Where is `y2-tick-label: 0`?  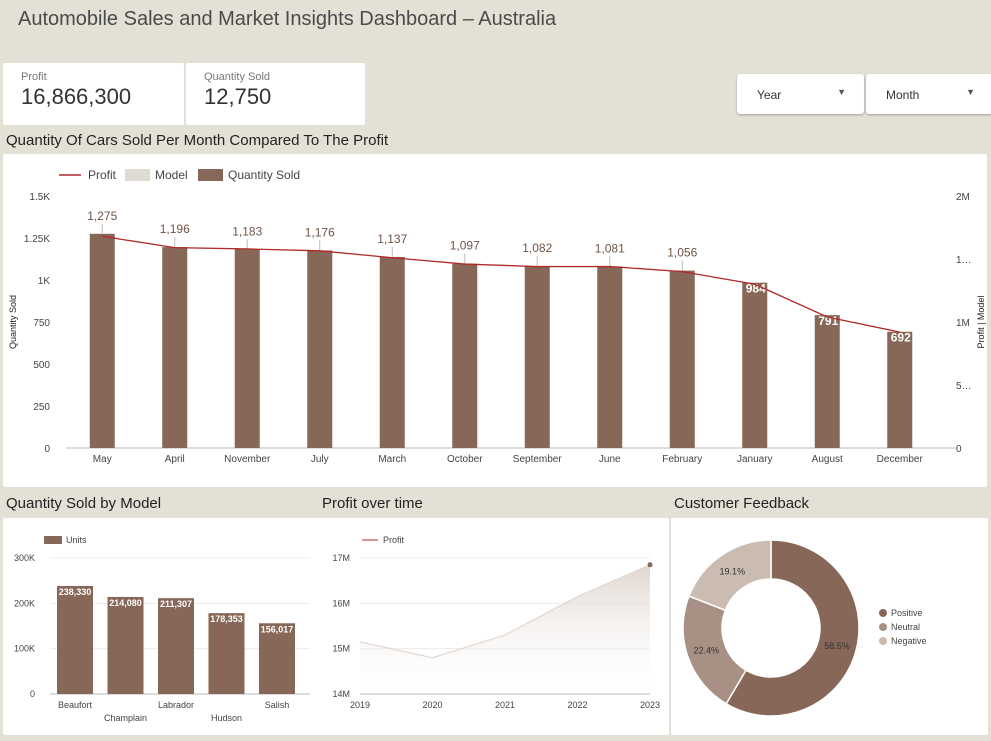
y2-tick-label: 0 is located at coordinates (959, 449).